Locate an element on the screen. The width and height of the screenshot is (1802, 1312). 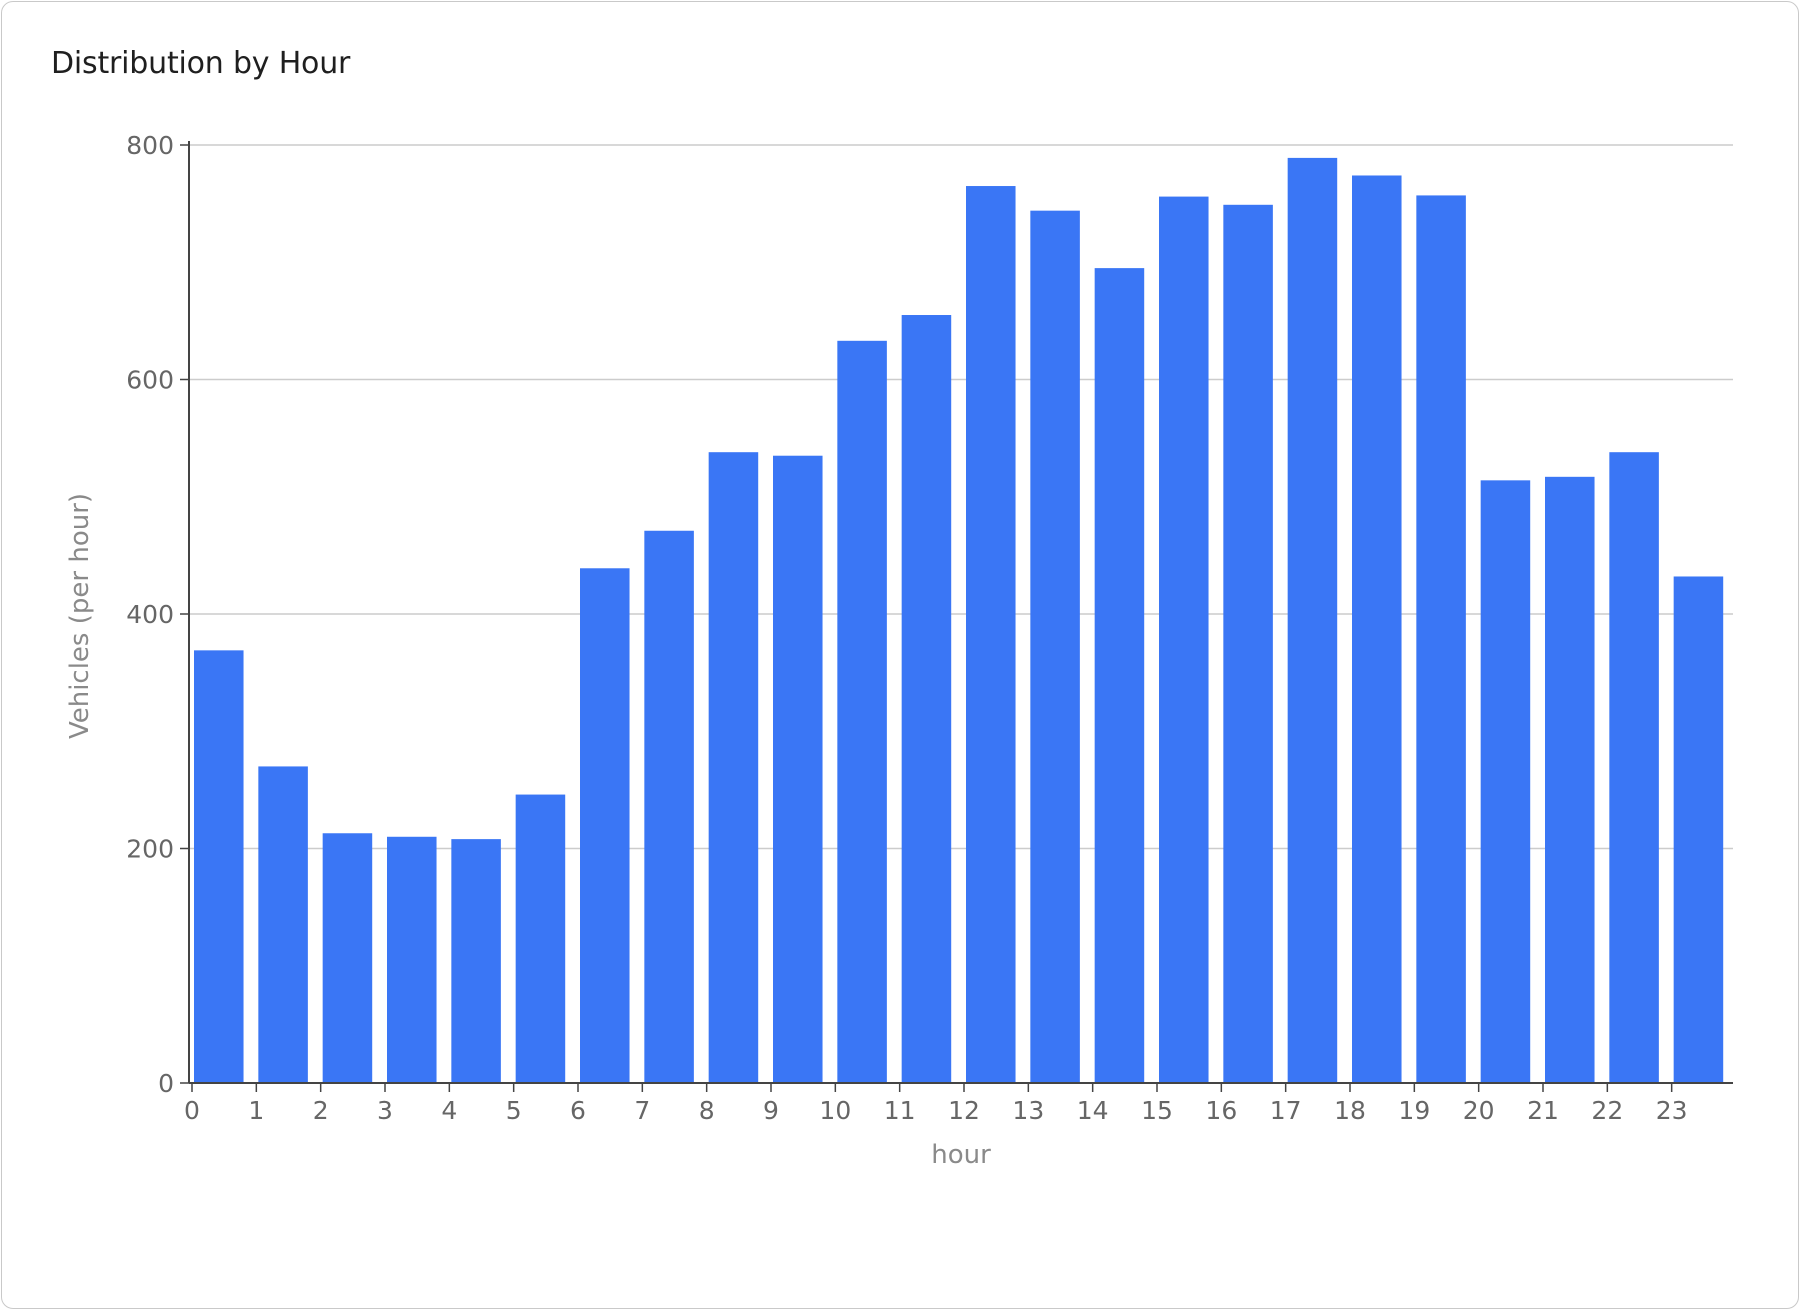
y-tick-labels: 0 200 400 600 800 is located at coordinates (150, 614).